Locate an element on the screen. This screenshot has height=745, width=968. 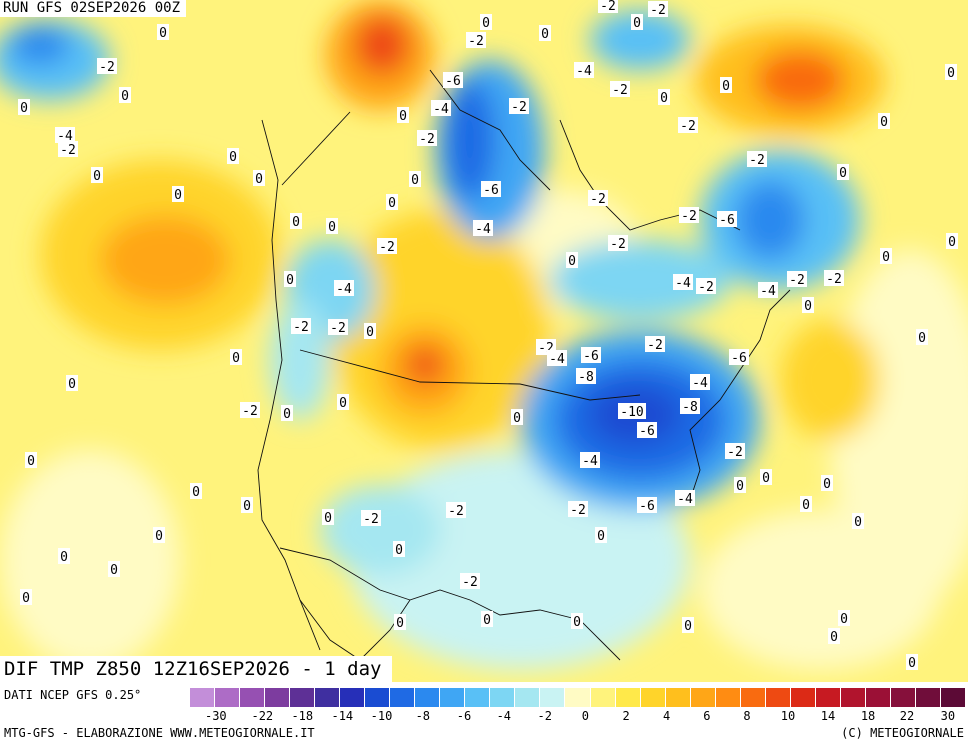
color-scale-tick: 10 is located at coordinates (788, 716).